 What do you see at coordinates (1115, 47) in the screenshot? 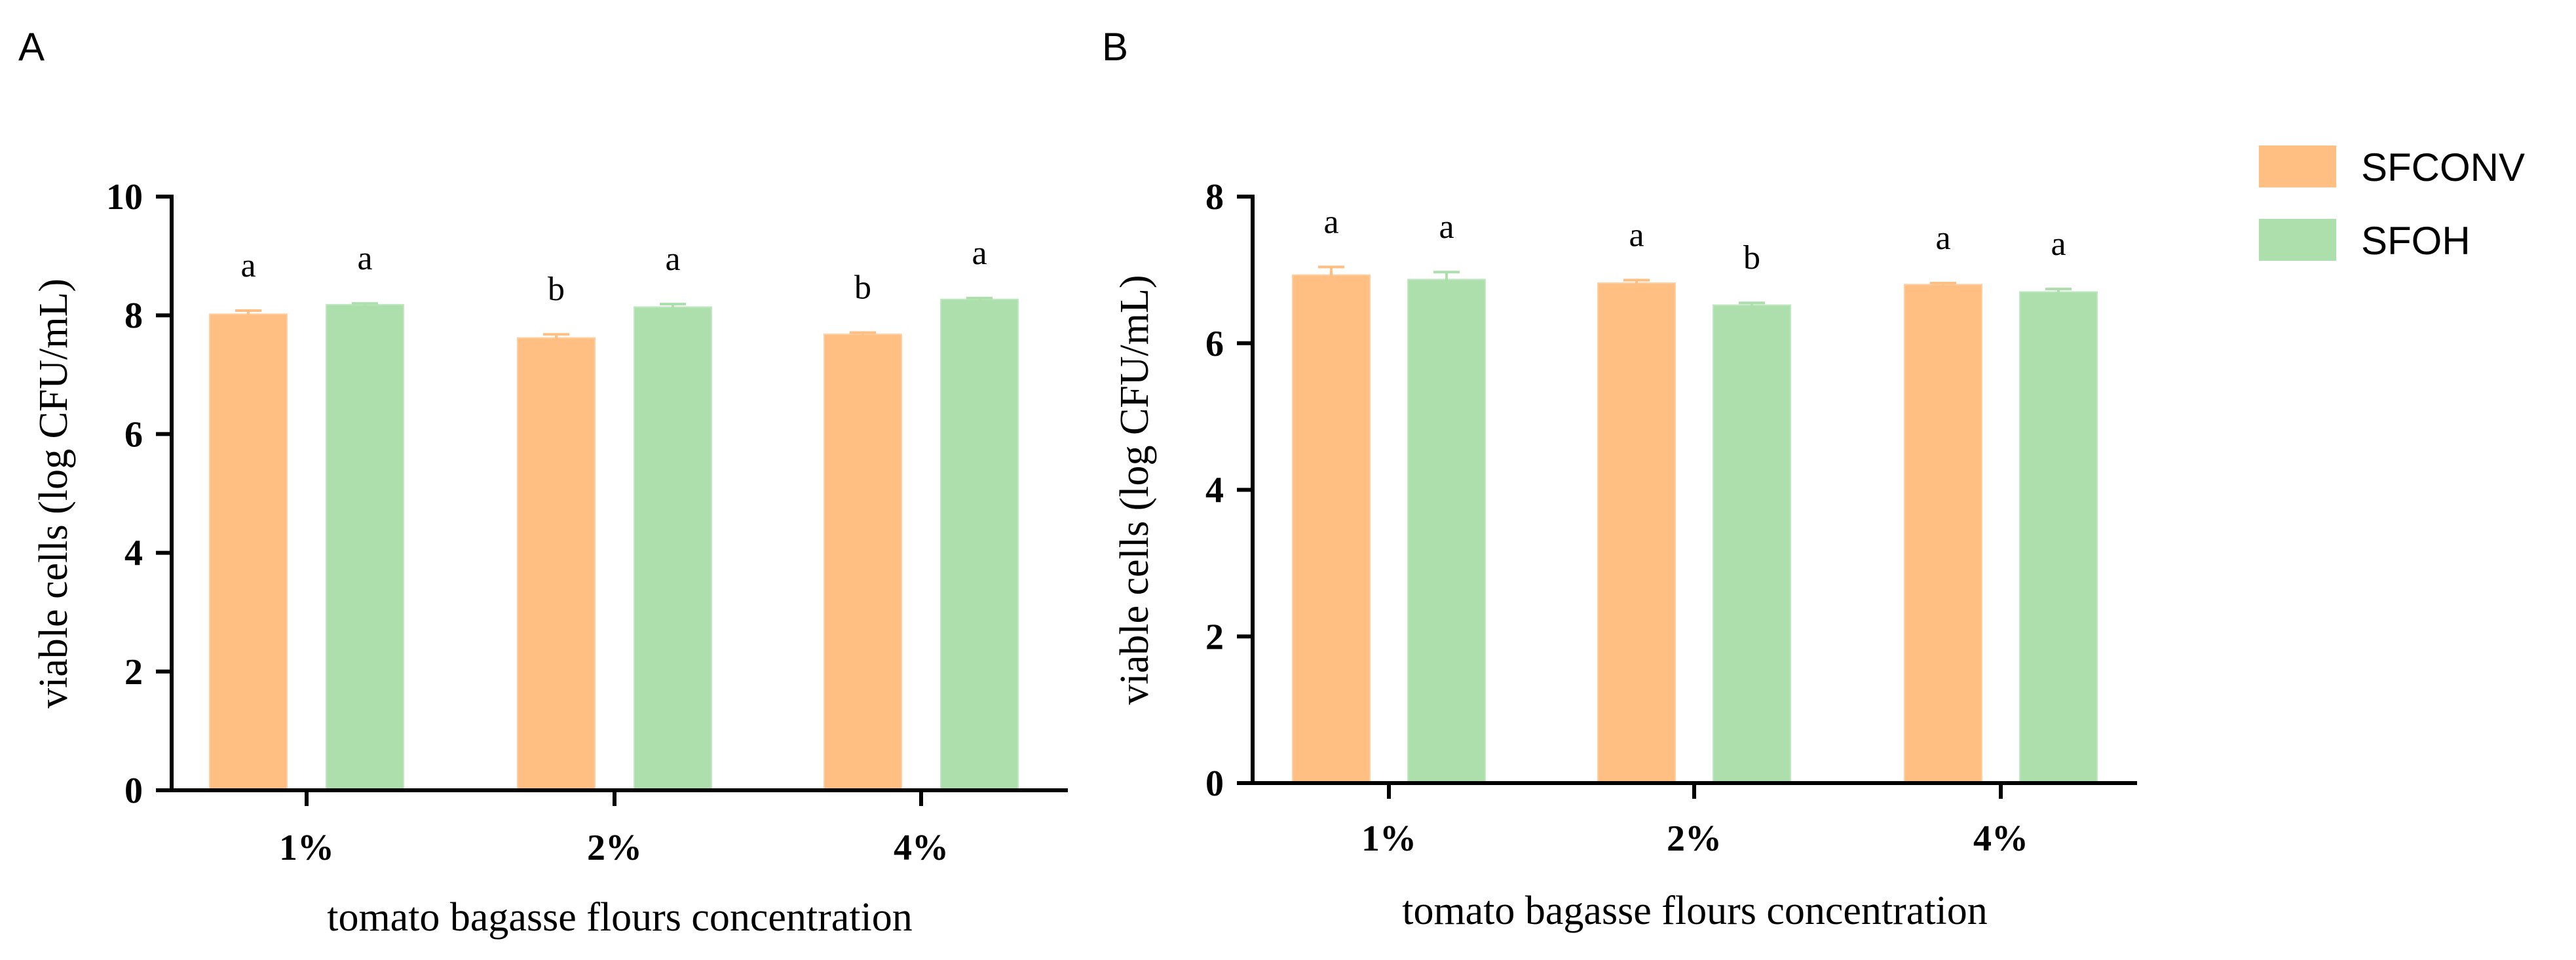
I see `panel-letter: B` at bounding box center [1115, 47].